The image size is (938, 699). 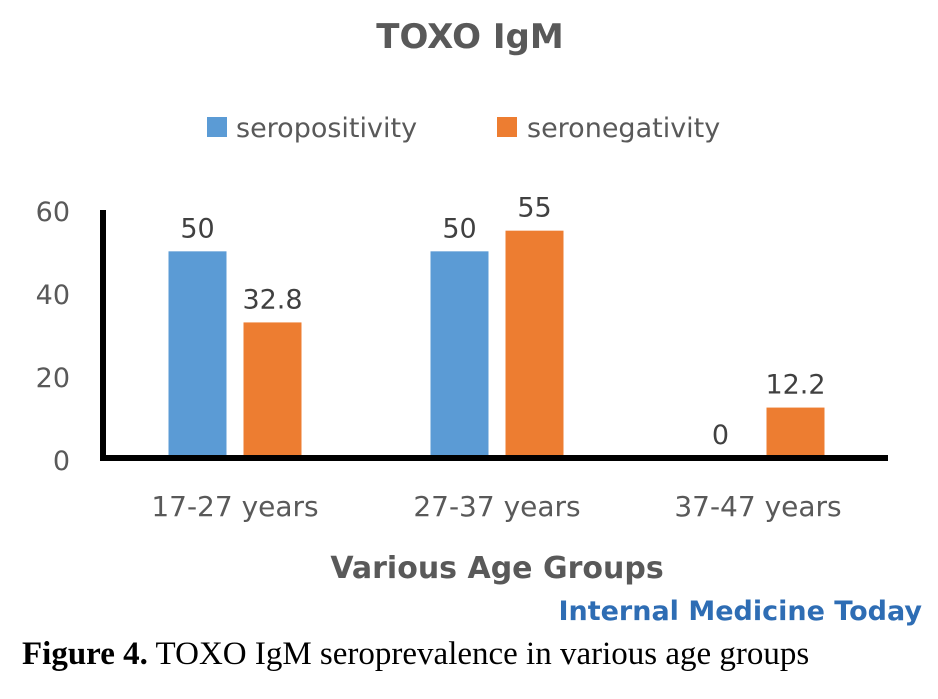 I want to click on y-axis: 0 20 40 60, so click(x=71, y=337).